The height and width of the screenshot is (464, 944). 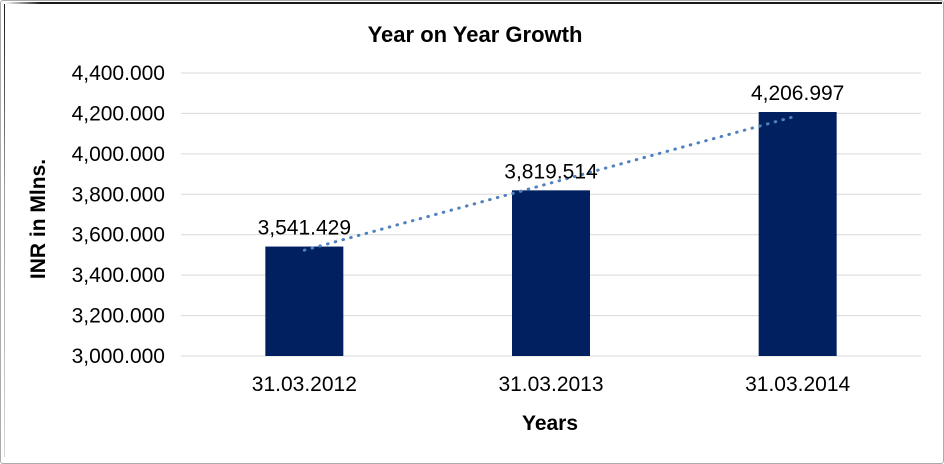 I want to click on y-tick-label: 3,800.000, so click(x=118, y=194).